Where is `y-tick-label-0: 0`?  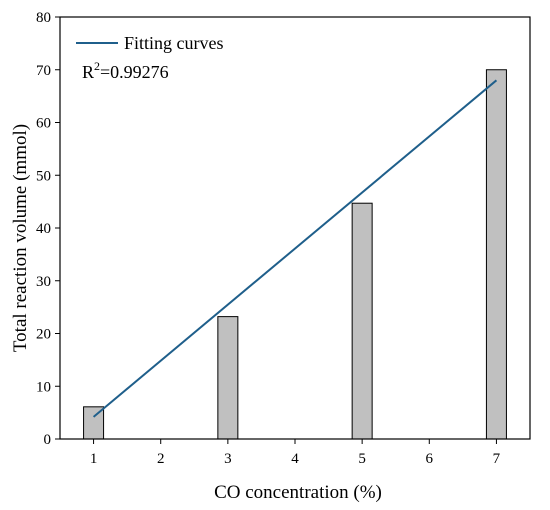
y-tick-label-0: 0 is located at coordinates (48, 440).